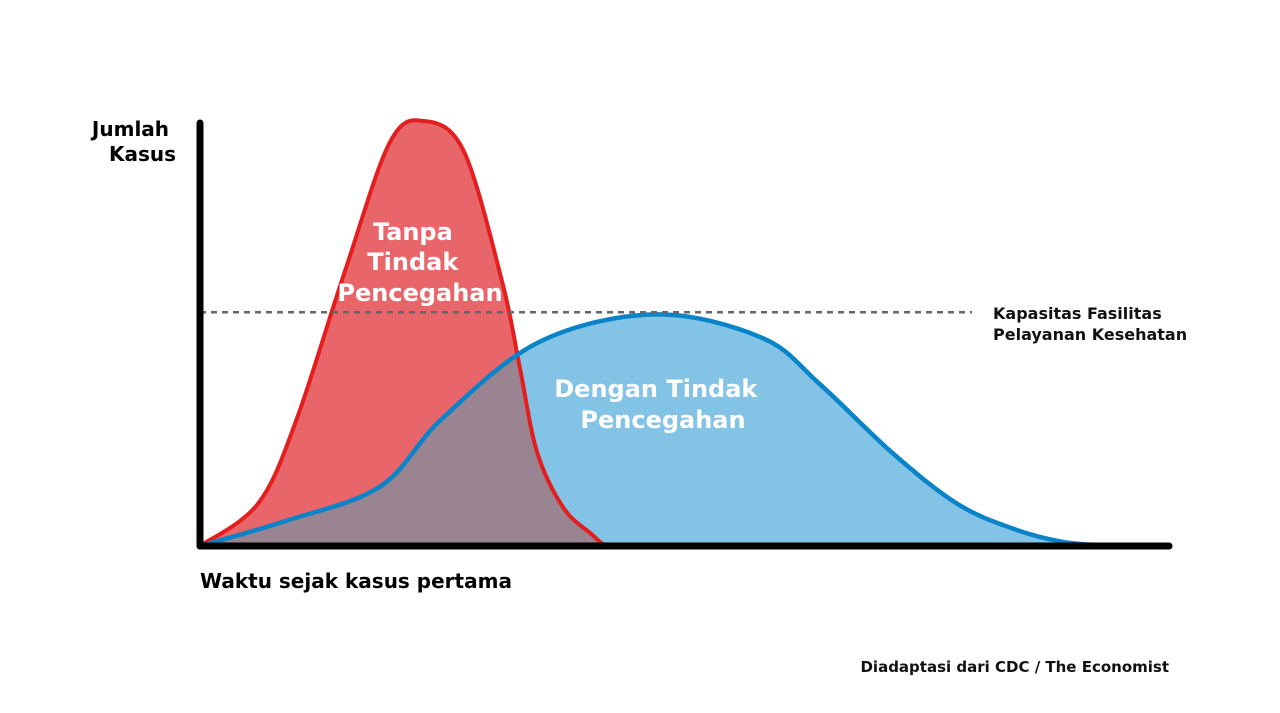 The height and width of the screenshot is (713, 1280). Describe the element at coordinates (1077, 313) in the screenshot. I see `capacity-label-line-1: Kapasitas Fasilitas` at that location.